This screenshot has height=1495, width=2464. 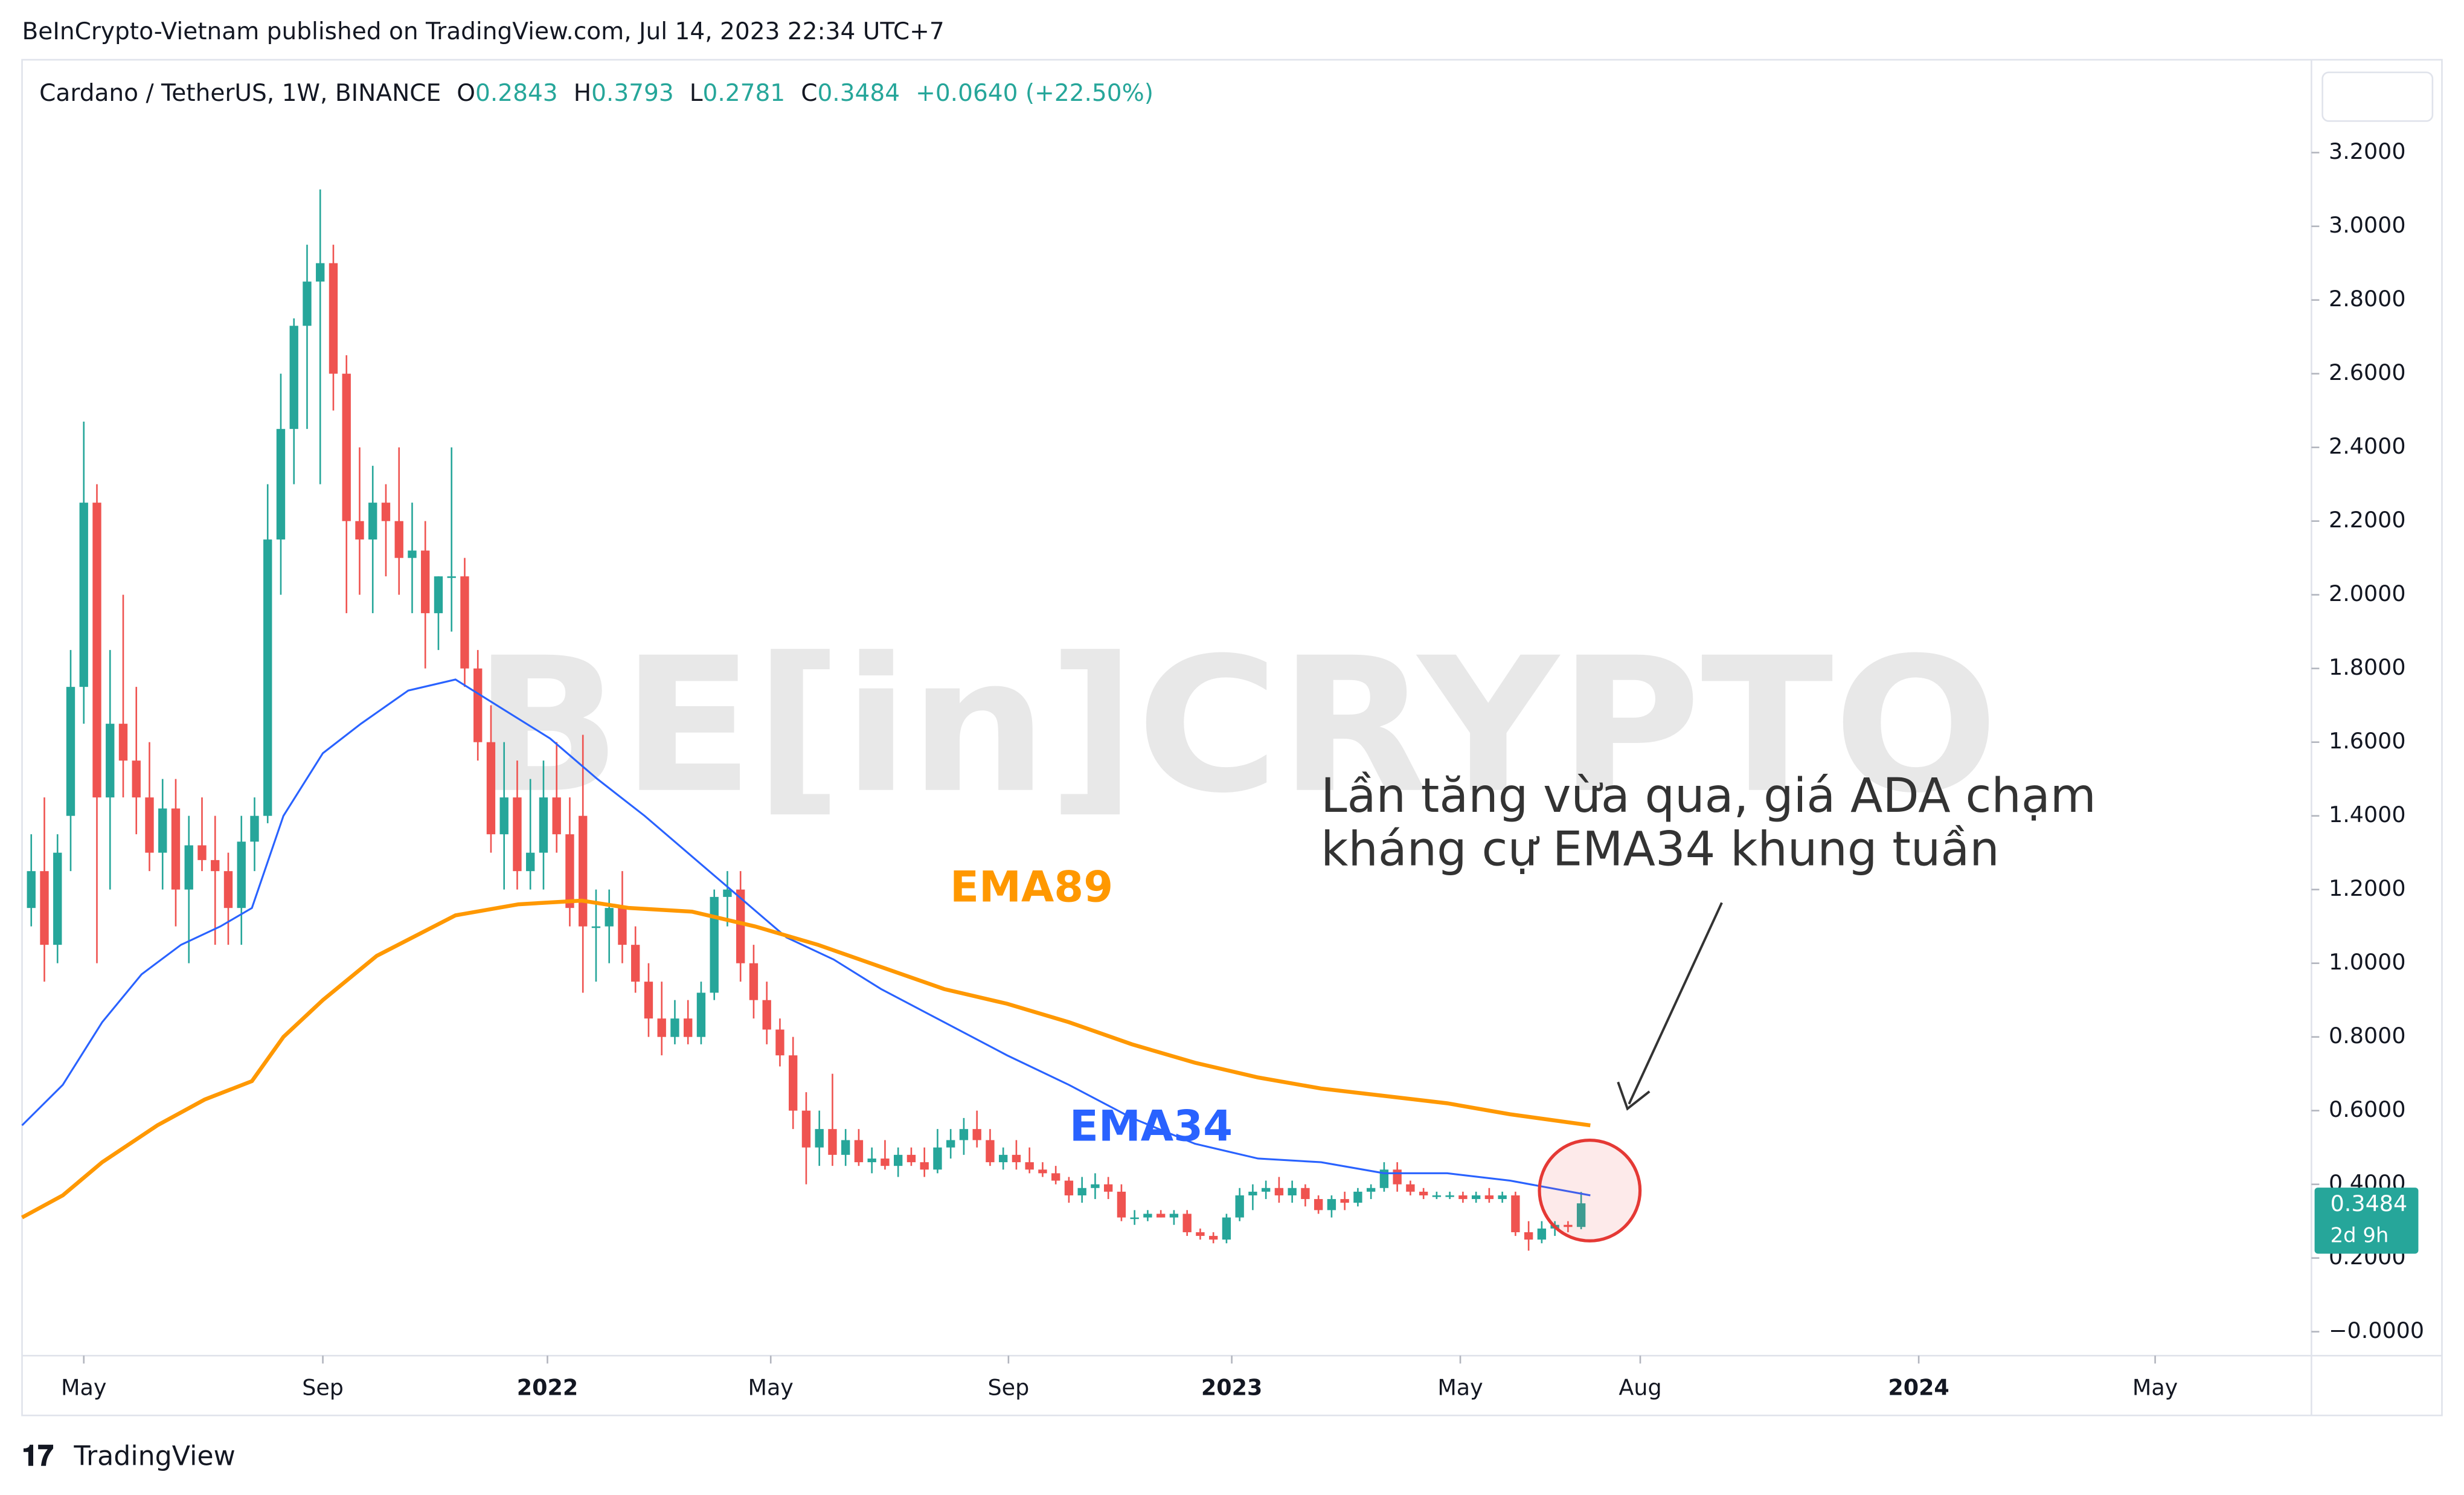 I want to click on scale-button, so click(x=2377, y=97).